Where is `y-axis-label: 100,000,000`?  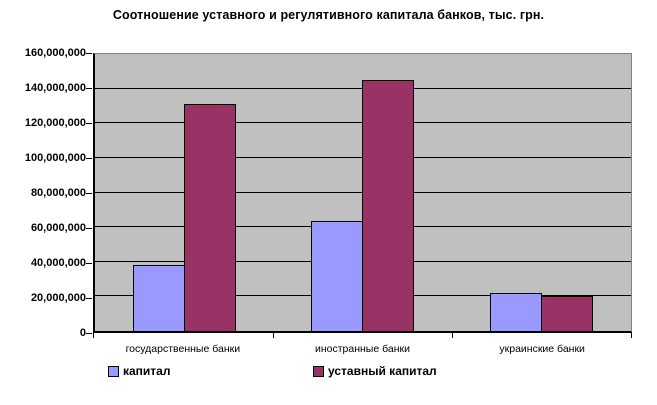
y-axis-label: 100,000,000 is located at coordinates (55, 157).